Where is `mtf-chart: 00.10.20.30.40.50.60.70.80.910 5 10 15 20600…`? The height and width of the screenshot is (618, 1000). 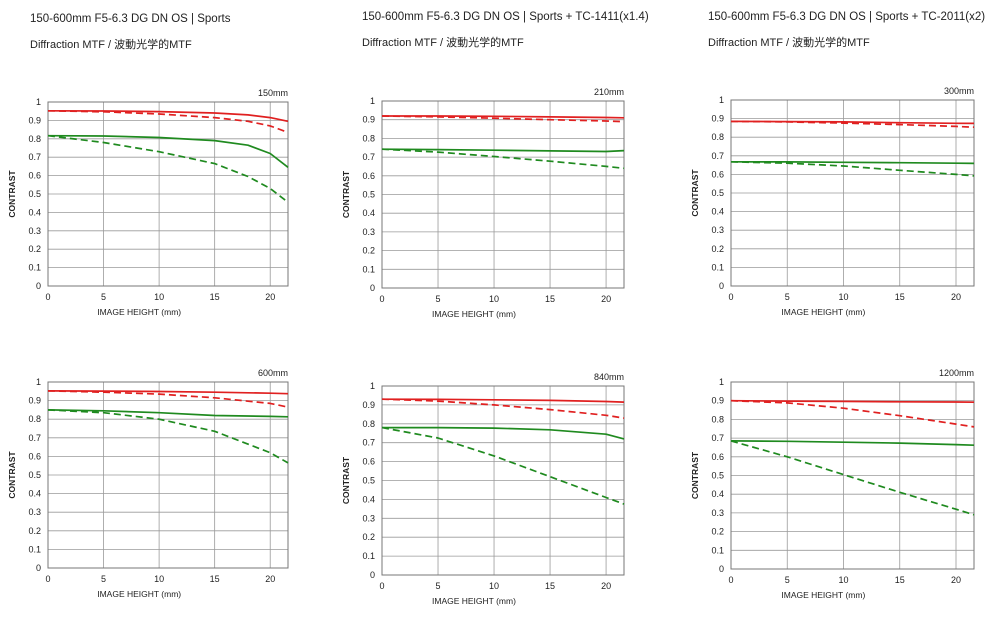 mtf-chart: 00.10.20.30.40.50.60.70.80.910 5 10 15 20600… is located at coordinates (148, 483).